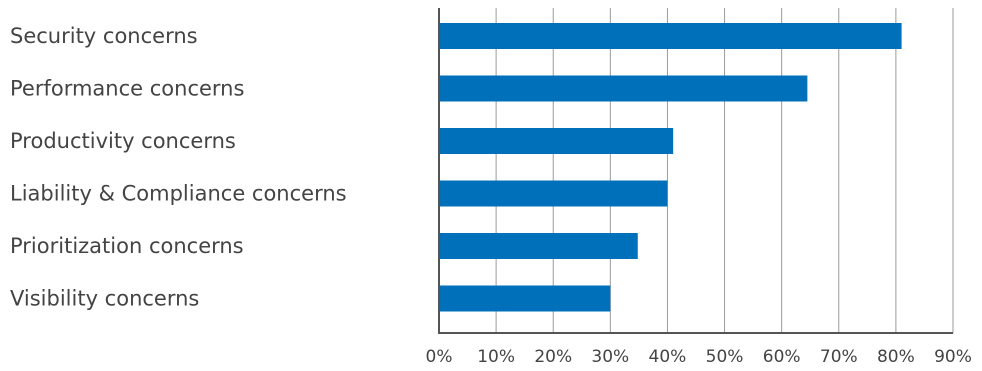 The height and width of the screenshot is (371, 982). What do you see at coordinates (496, 357) in the screenshot?
I see `x-tick-label: 10%` at bounding box center [496, 357].